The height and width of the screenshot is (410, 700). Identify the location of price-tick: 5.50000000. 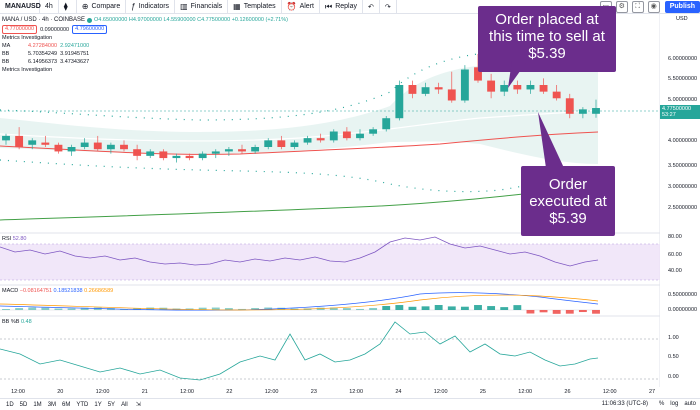
(683, 79).